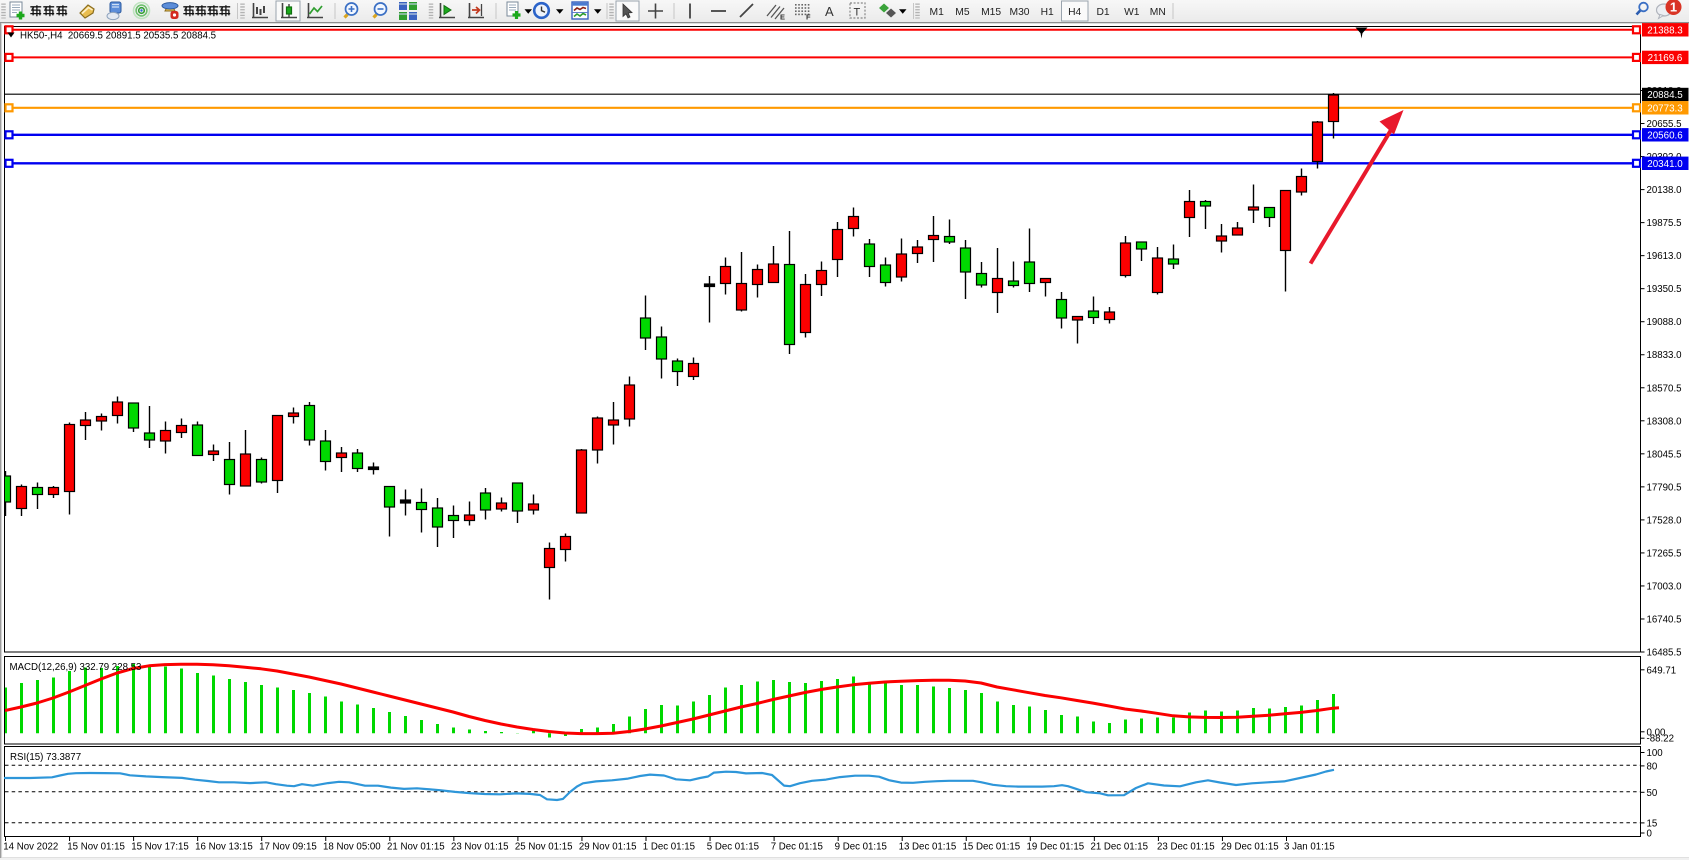 The width and height of the screenshot is (1689, 860). What do you see at coordinates (1656, 732) in the screenshot?
I see `svg-text: 0.00` at bounding box center [1656, 732].